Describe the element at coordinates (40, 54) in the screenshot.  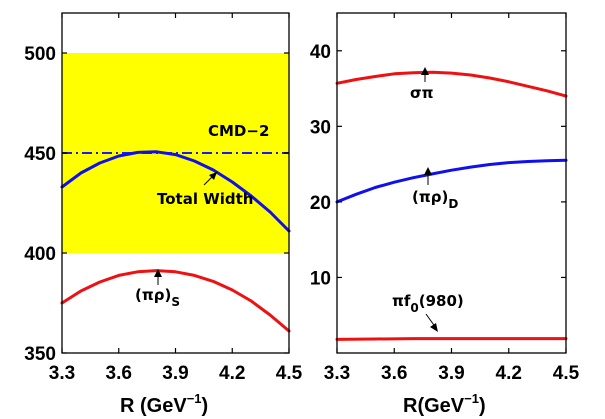
I see `left-y-tick-label: 500` at that location.